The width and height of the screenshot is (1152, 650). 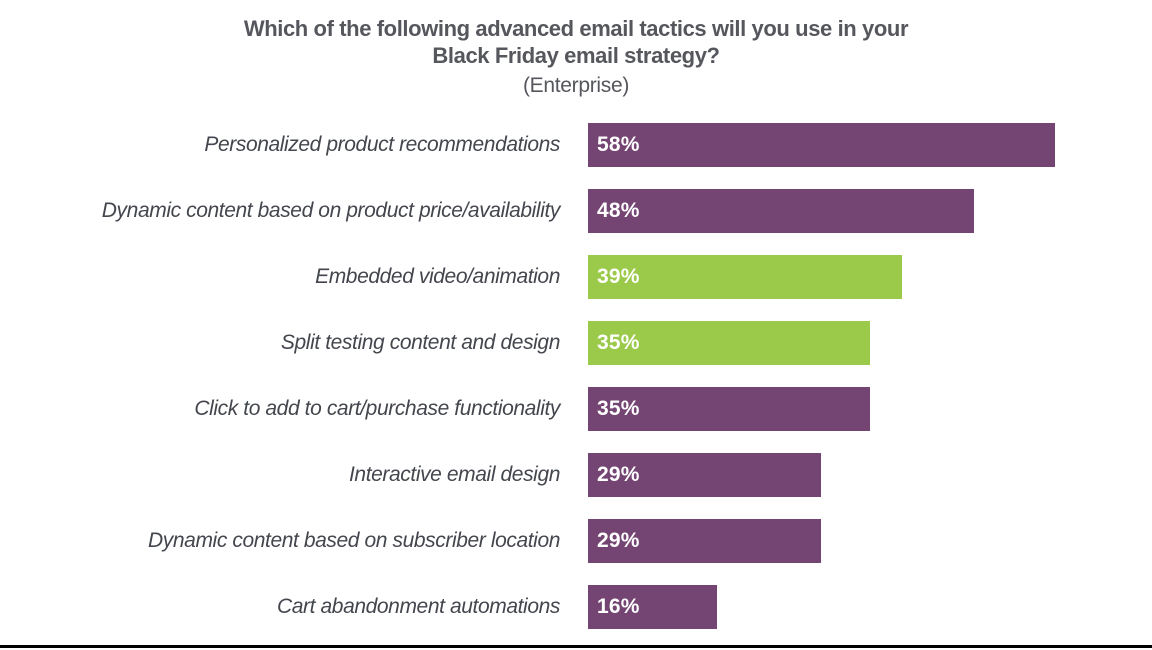 I want to click on bottom-rule, so click(x=576, y=646).